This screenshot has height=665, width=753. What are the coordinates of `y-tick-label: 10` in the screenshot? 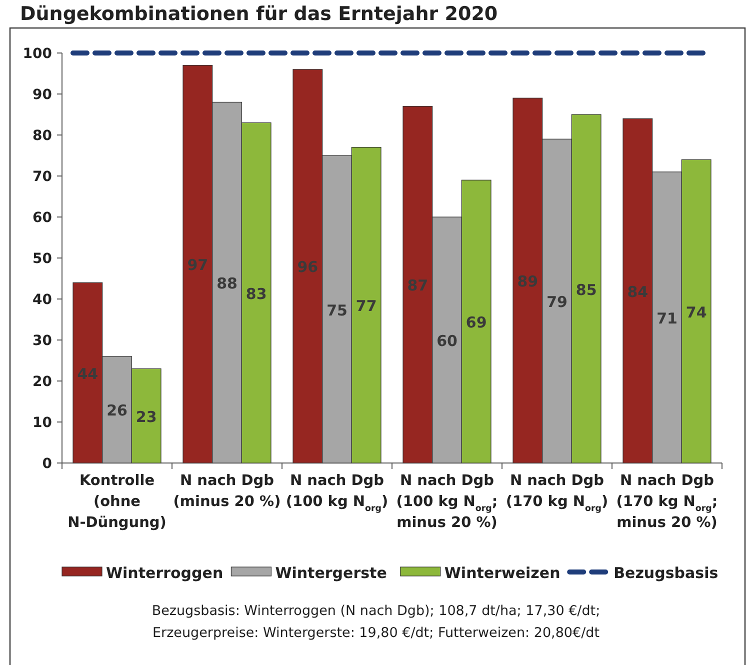 It's located at (42, 423).